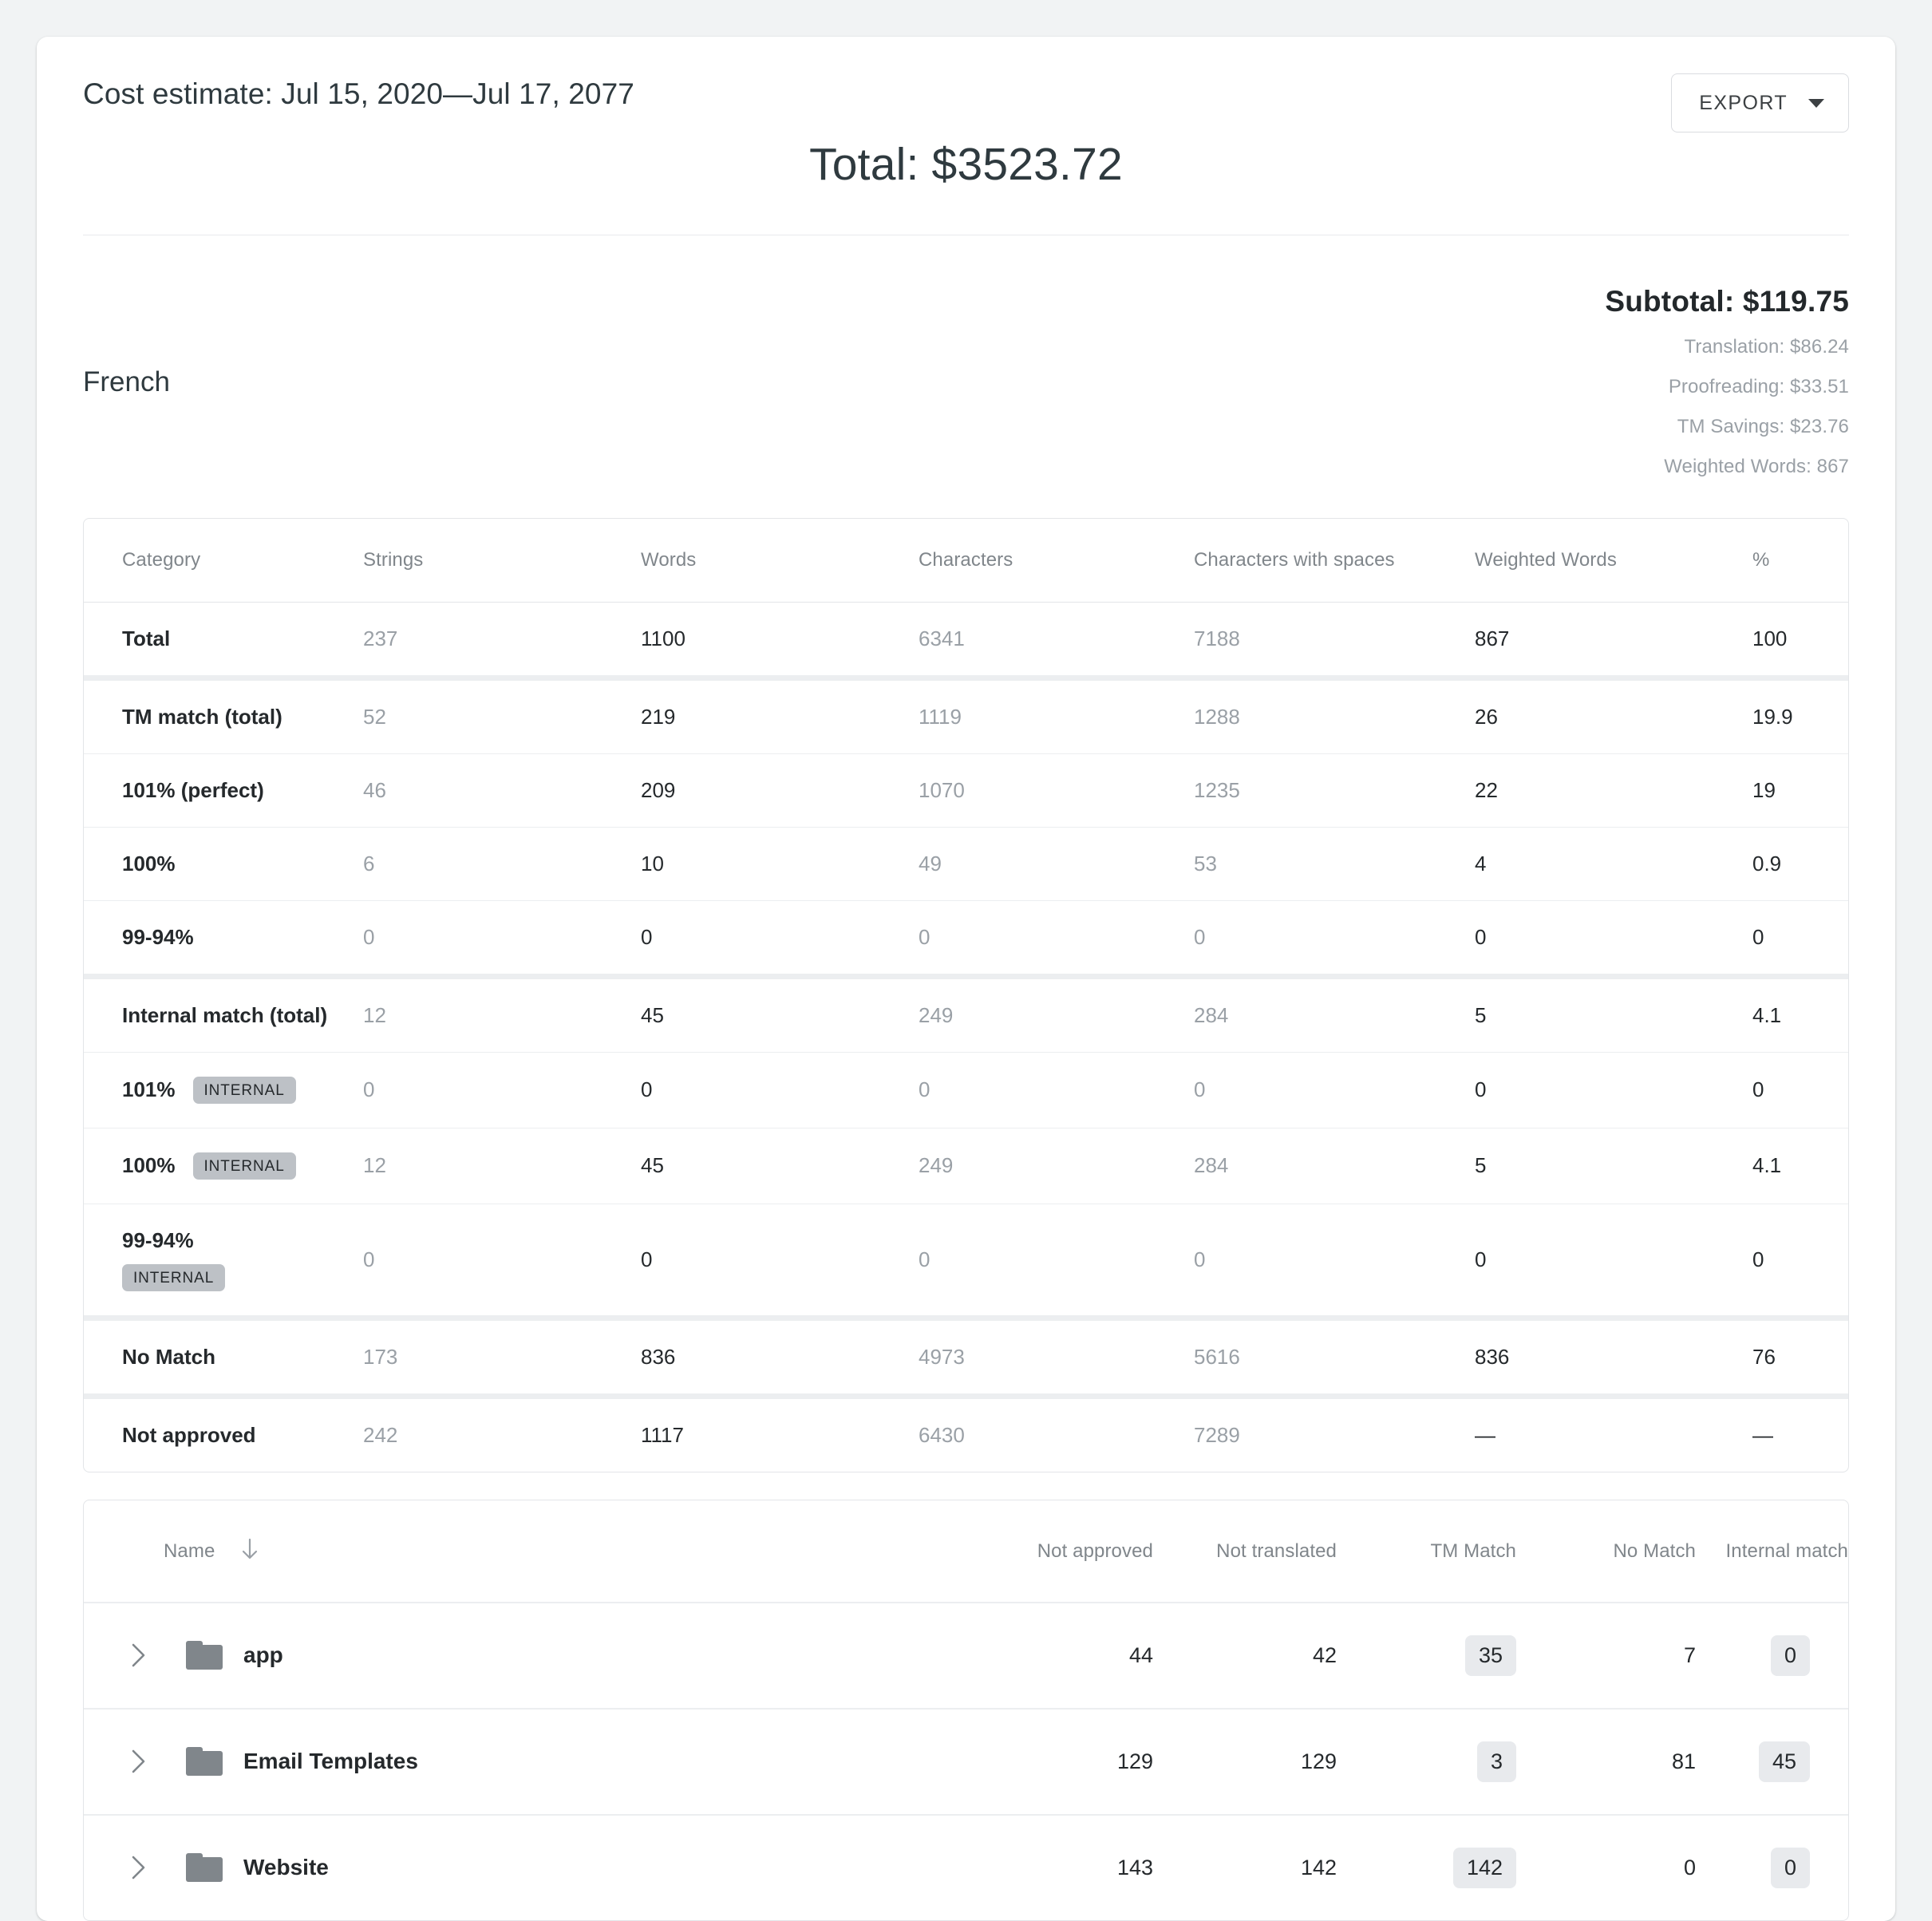  Describe the element at coordinates (168, 1356) in the screenshot. I see `category-label: No Match` at that location.